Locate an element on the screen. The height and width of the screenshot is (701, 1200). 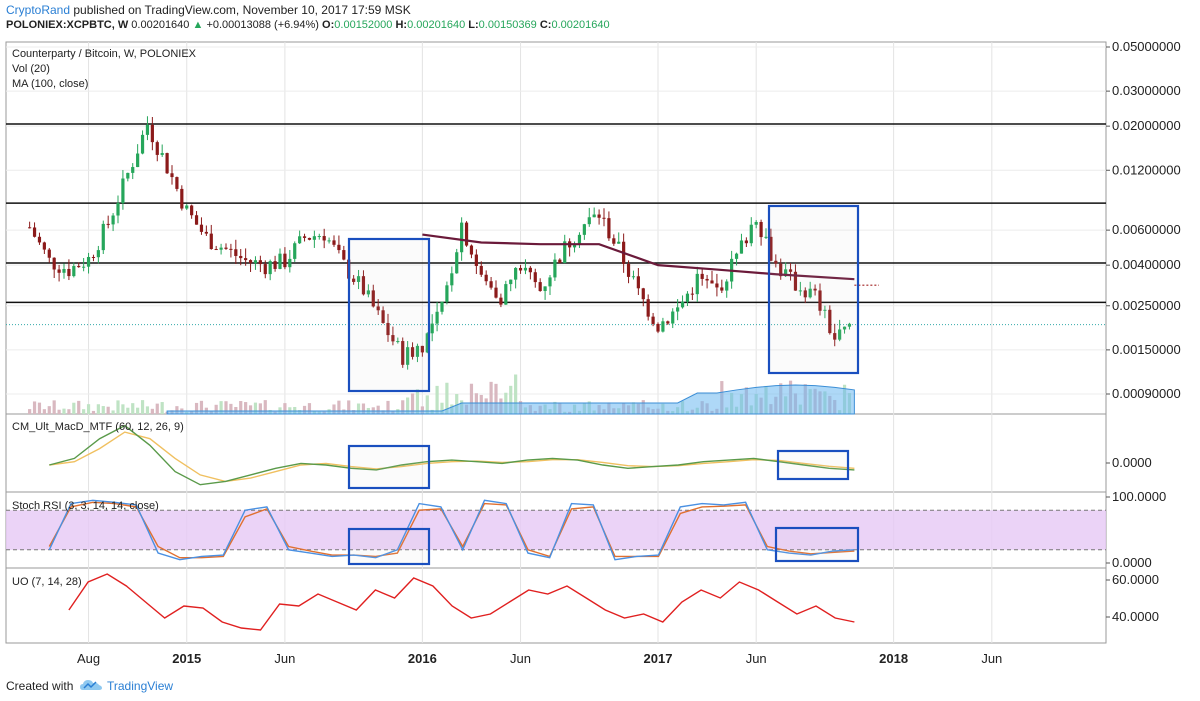
price-y-label-2: 0.02000000 is located at coordinates (1146, 125).